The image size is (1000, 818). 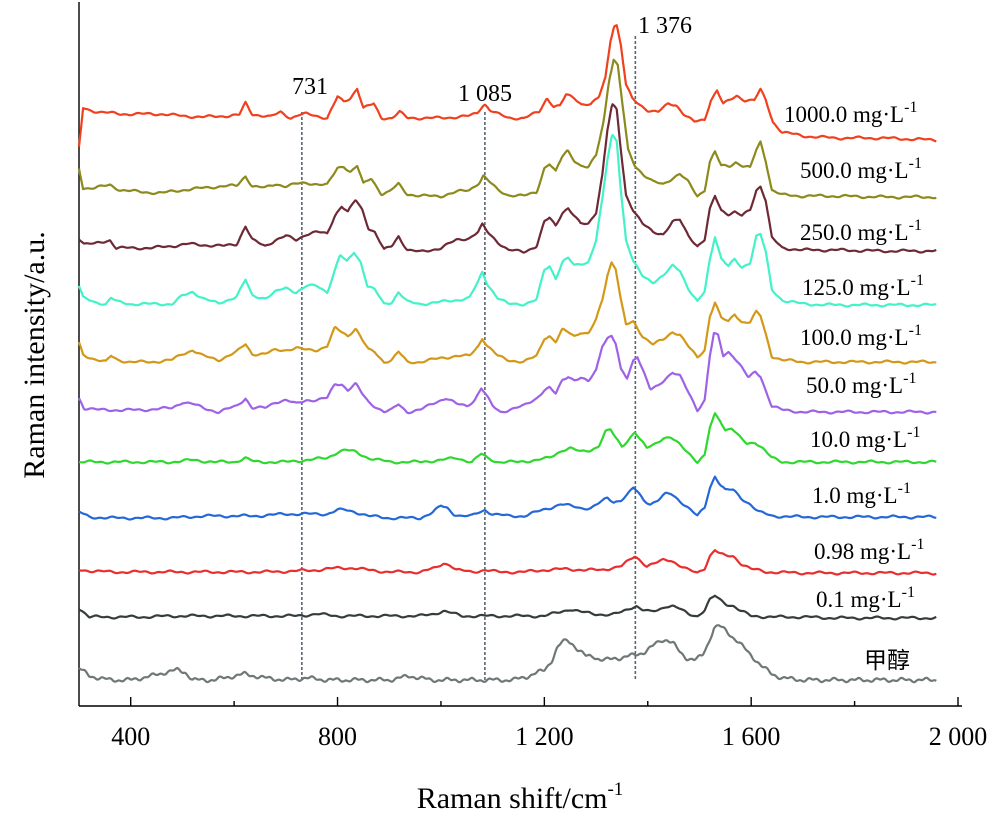 What do you see at coordinates (887, 660) in the screenshot?
I see `series-label-methanol: 甲醇` at bounding box center [887, 660].